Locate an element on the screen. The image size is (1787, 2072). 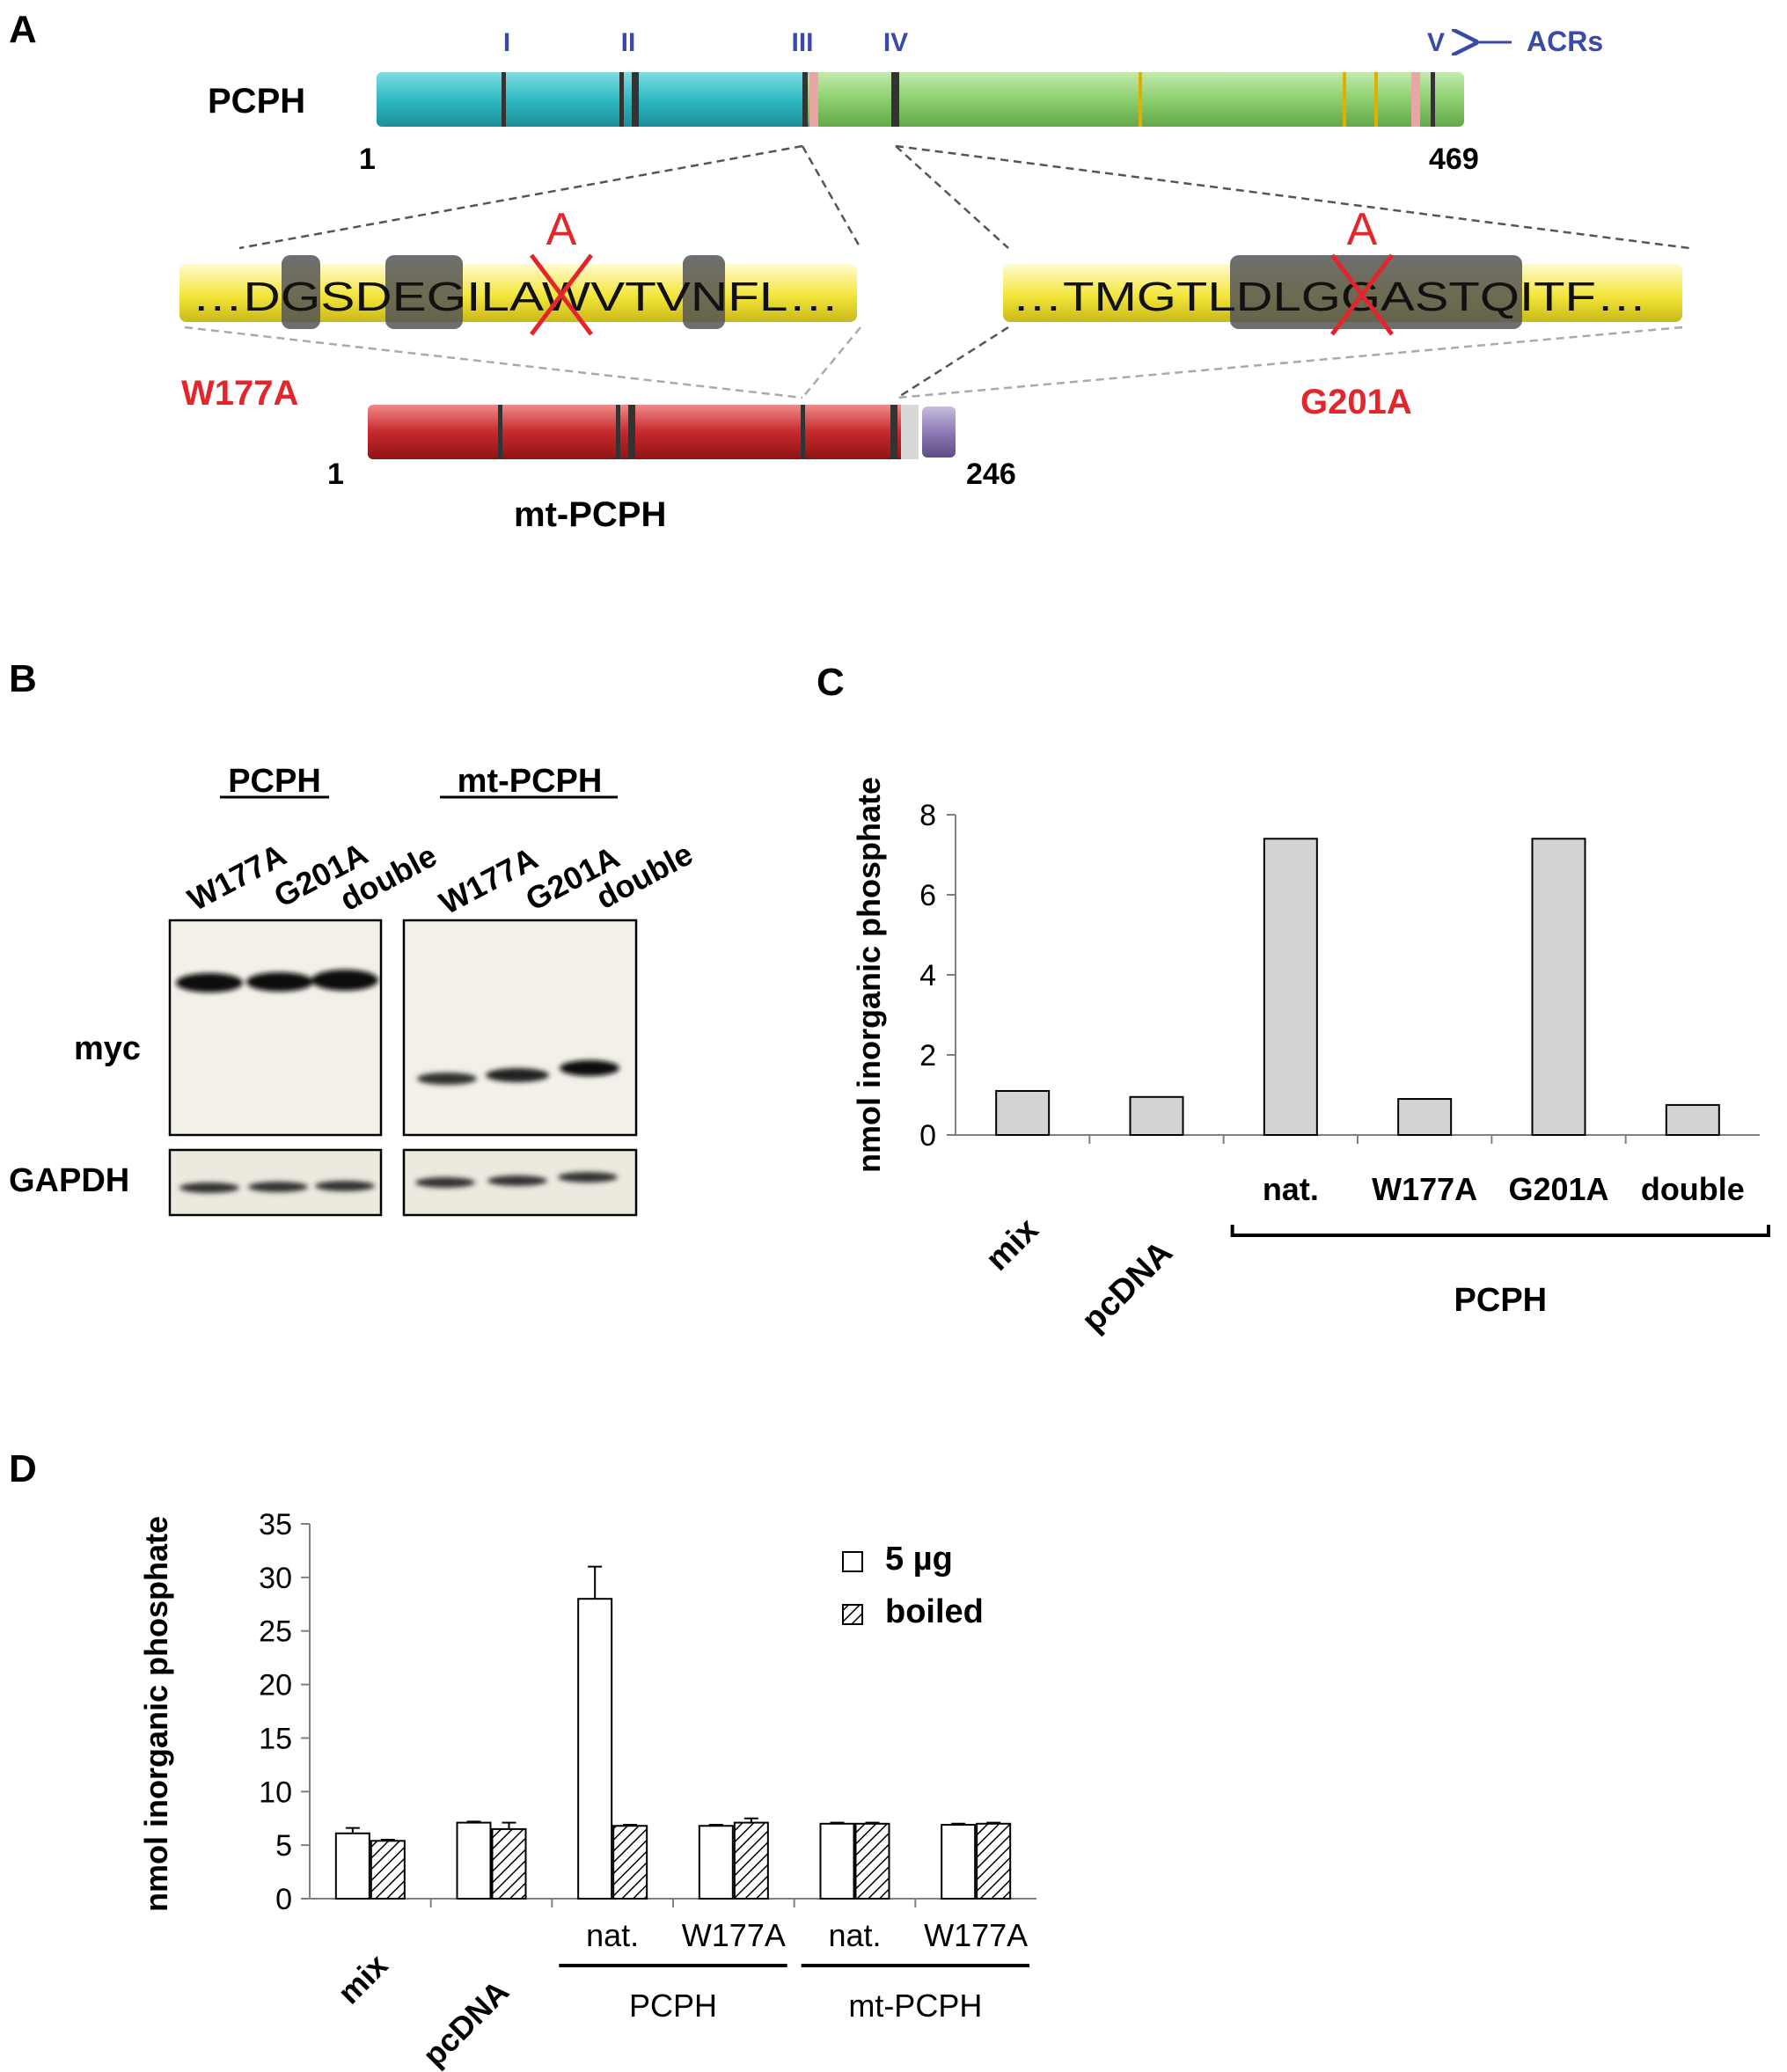
panel-letter-b: B is located at coordinates (23, 678).